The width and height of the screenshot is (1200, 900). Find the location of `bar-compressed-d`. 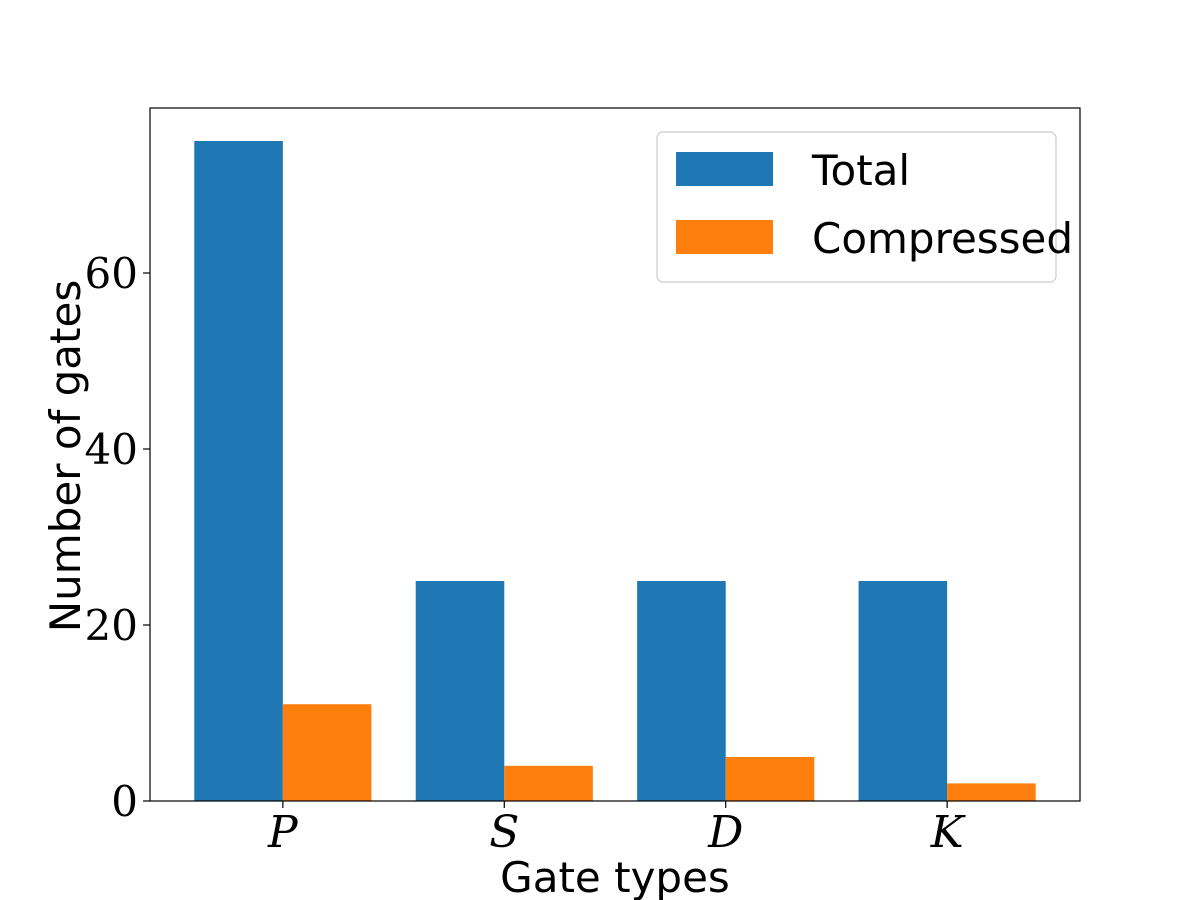

bar-compressed-d is located at coordinates (770, 779).